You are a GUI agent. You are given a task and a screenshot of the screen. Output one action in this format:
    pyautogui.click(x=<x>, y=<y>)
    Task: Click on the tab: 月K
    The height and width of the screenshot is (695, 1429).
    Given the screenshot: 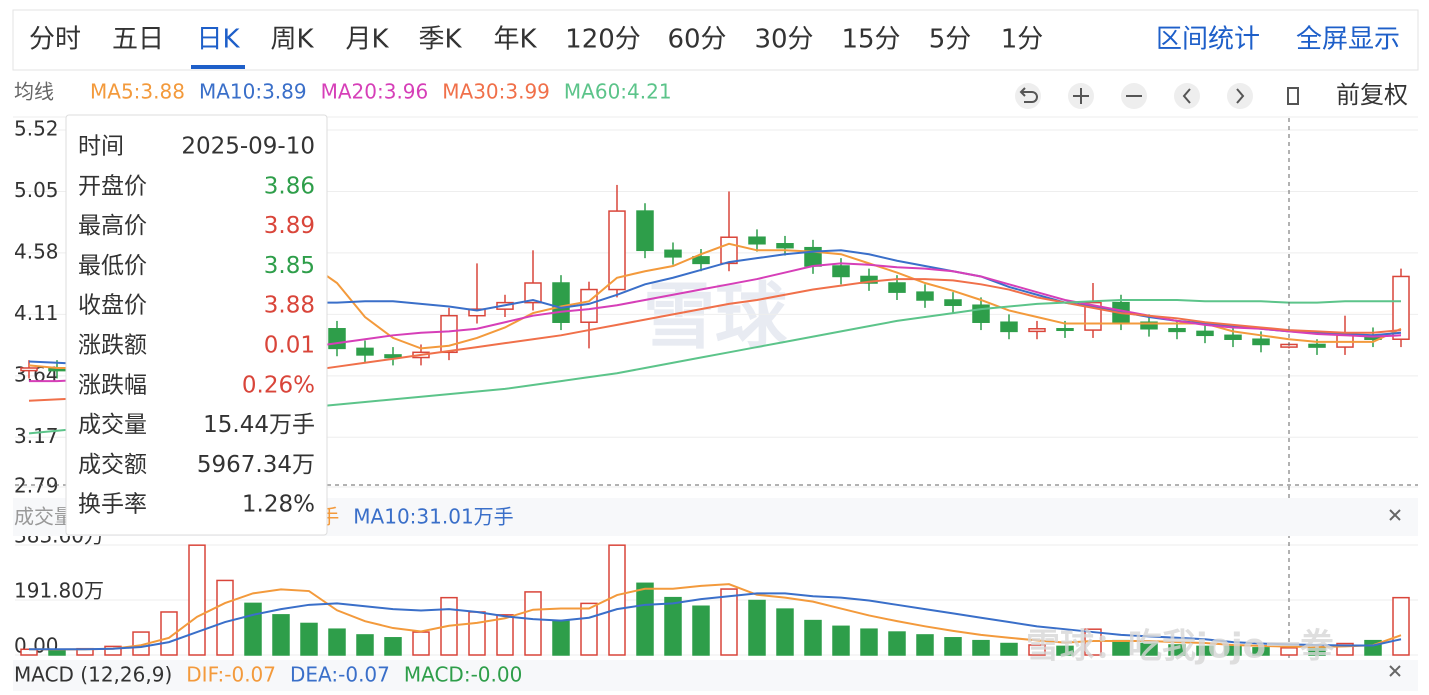 What is the action you would take?
    pyautogui.click(x=367, y=40)
    